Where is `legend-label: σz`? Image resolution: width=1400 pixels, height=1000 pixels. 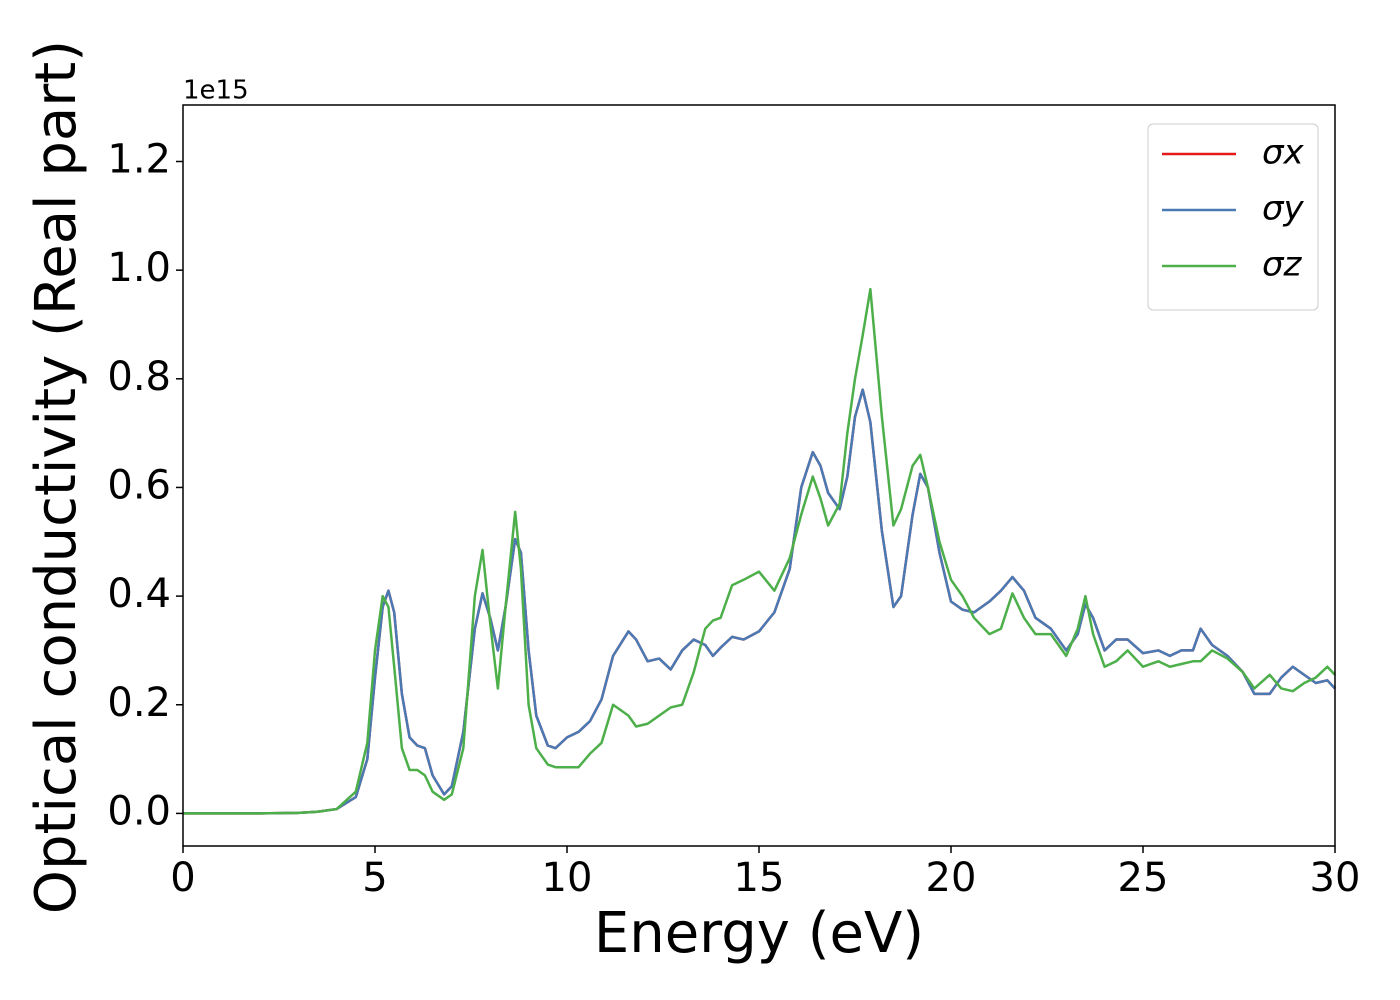
legend-label: σz is located at coordinates (1282, 265).